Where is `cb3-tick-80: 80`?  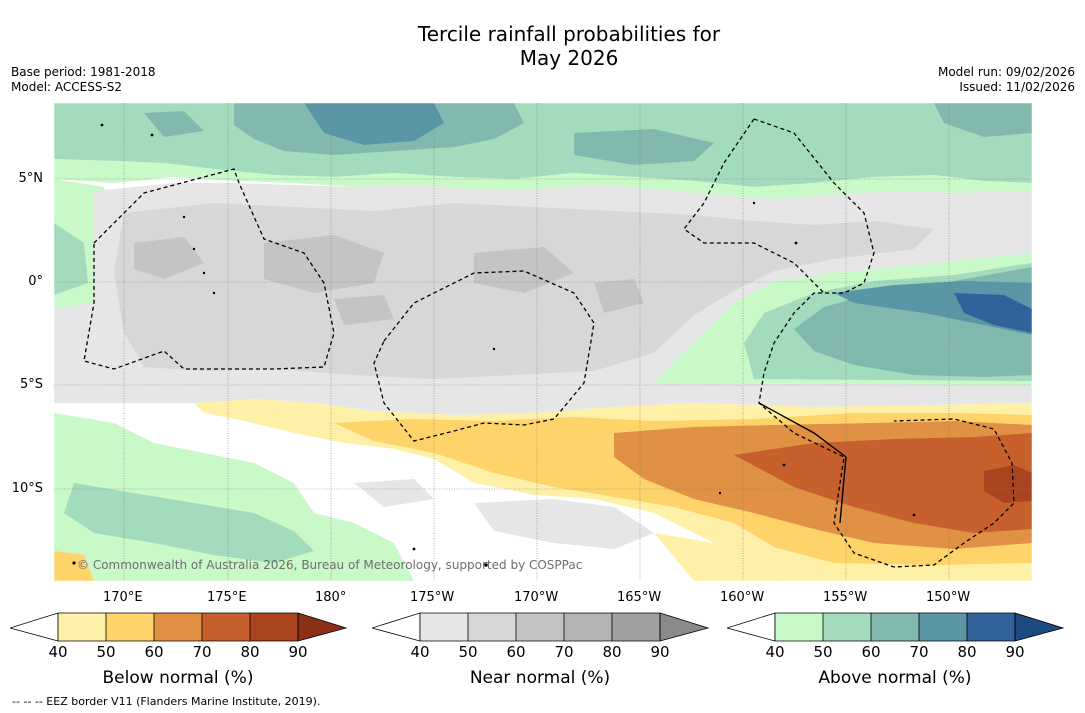
cb3-tick-80: 80 is located at coordinates (967, 652).